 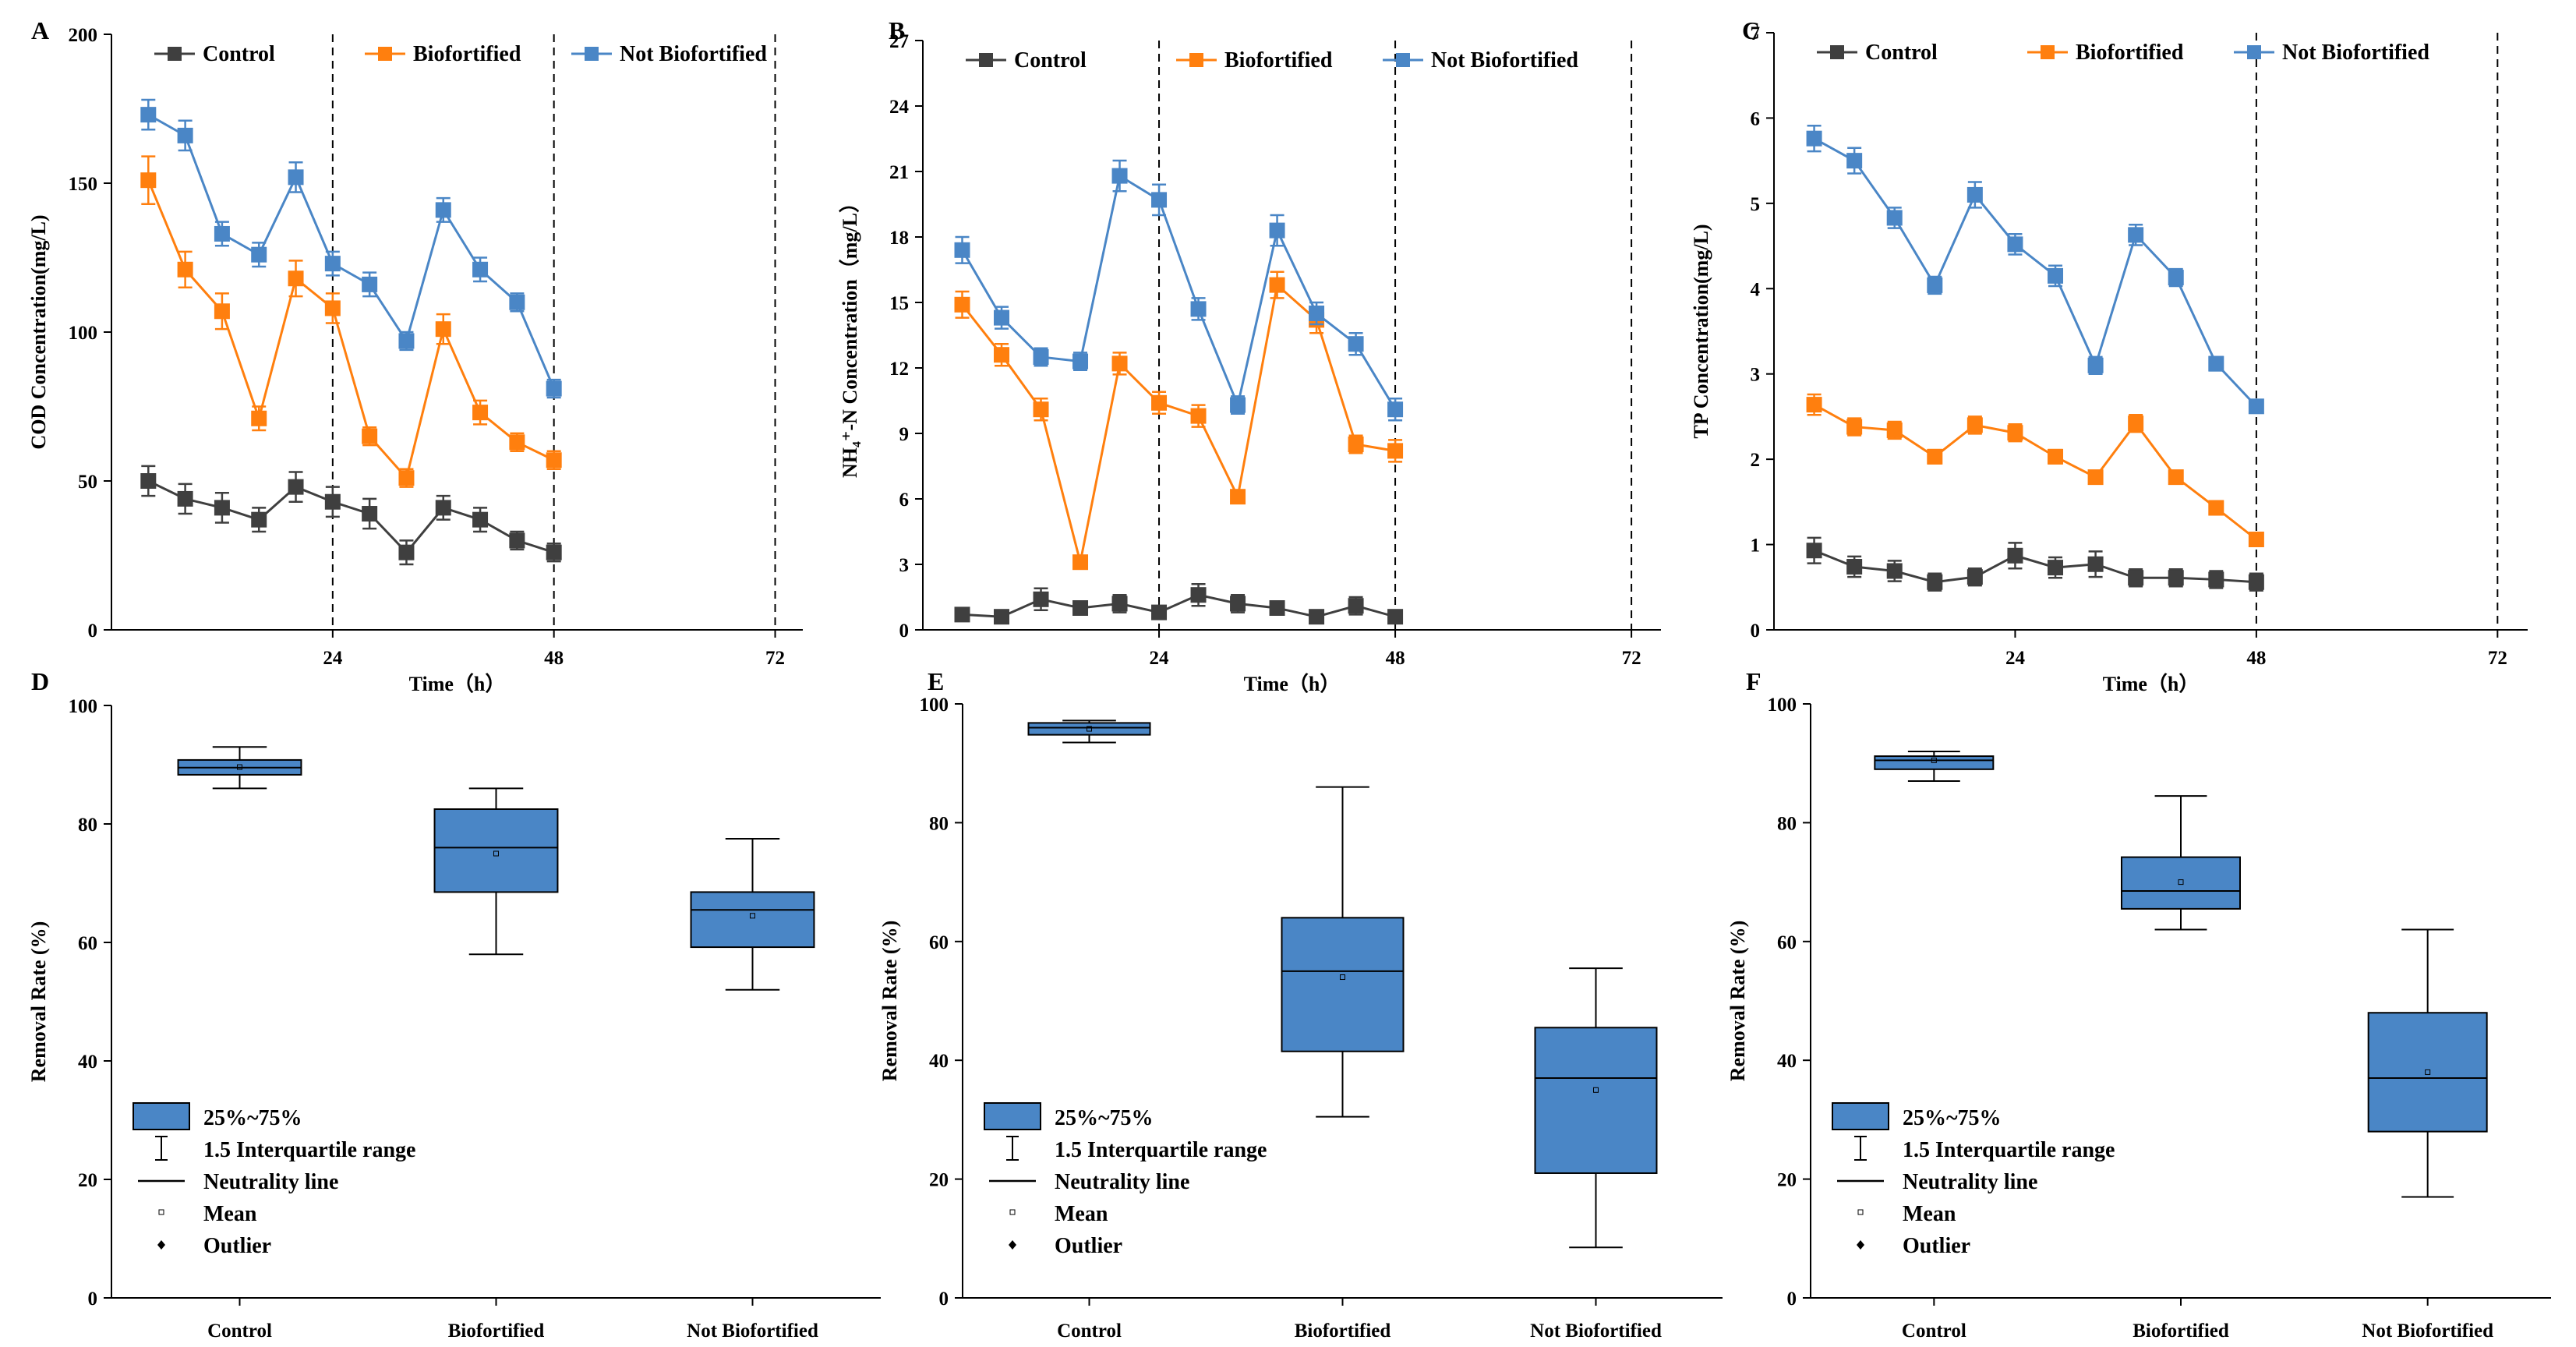 I want to click on x-axis-label: Time（h）, so click(x=1292, y=684).